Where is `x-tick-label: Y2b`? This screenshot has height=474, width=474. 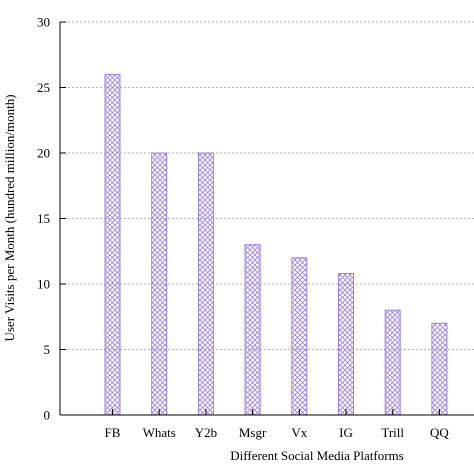
x-tick-label: Y2b is located at coordinates (206, 432).